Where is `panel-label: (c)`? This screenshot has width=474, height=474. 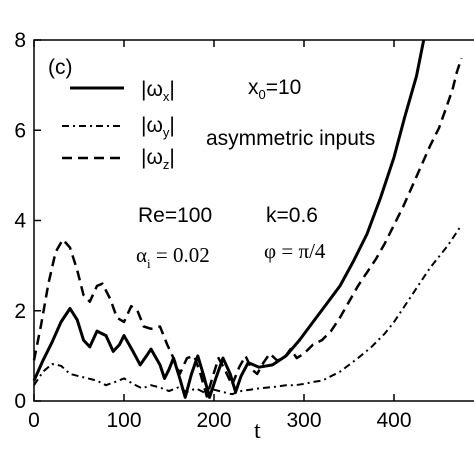
panel-label: (c) is located at coordinates (60, 67).